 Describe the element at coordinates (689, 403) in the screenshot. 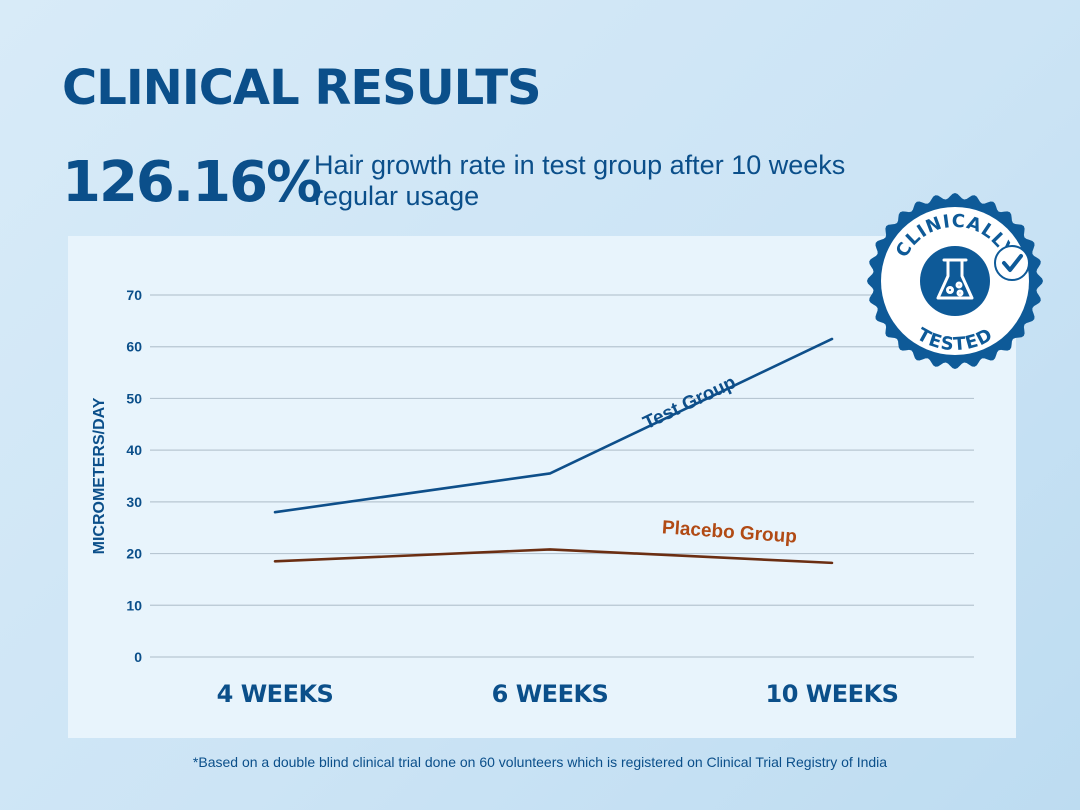

I see `test-group-label: Test Group` at that location.